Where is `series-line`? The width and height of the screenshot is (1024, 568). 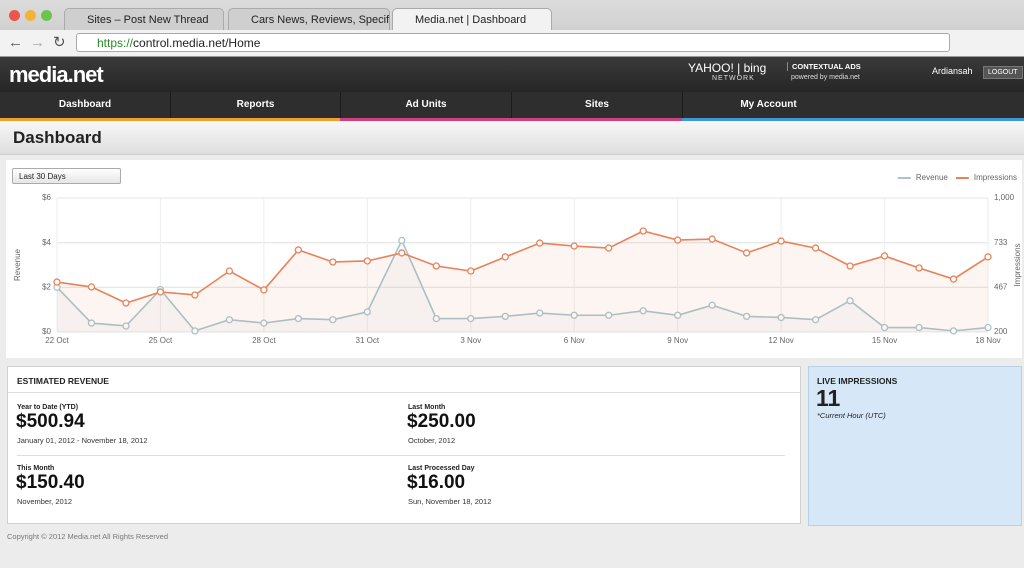 series-line is located at coordinates (522, 267).